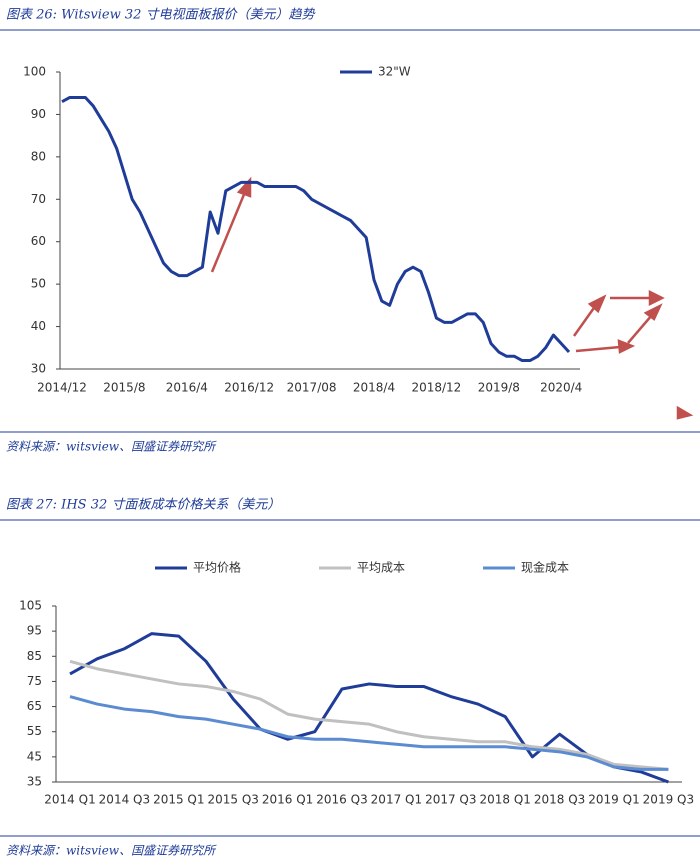 The image size is (700, 864). Describe the element at coordinates (341, 800) in the screenshot. I see `x-tick-label: 2016 Q3` at that location.